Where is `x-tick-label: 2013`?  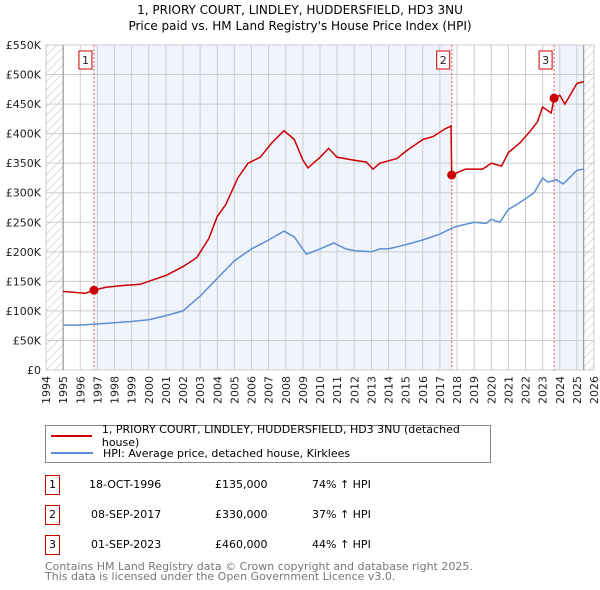 x-tick-label: 2013 is located at coordinates (371, 390).